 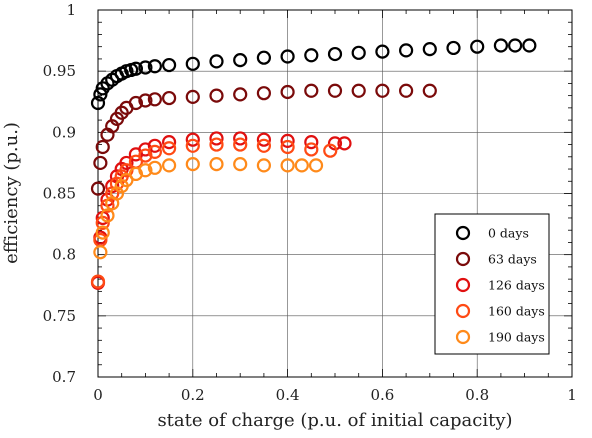 What do you see at coordinates (193, 395) in the screenshot?
I see `x-tick-label: 0.2` at bounding box center [193, 395].